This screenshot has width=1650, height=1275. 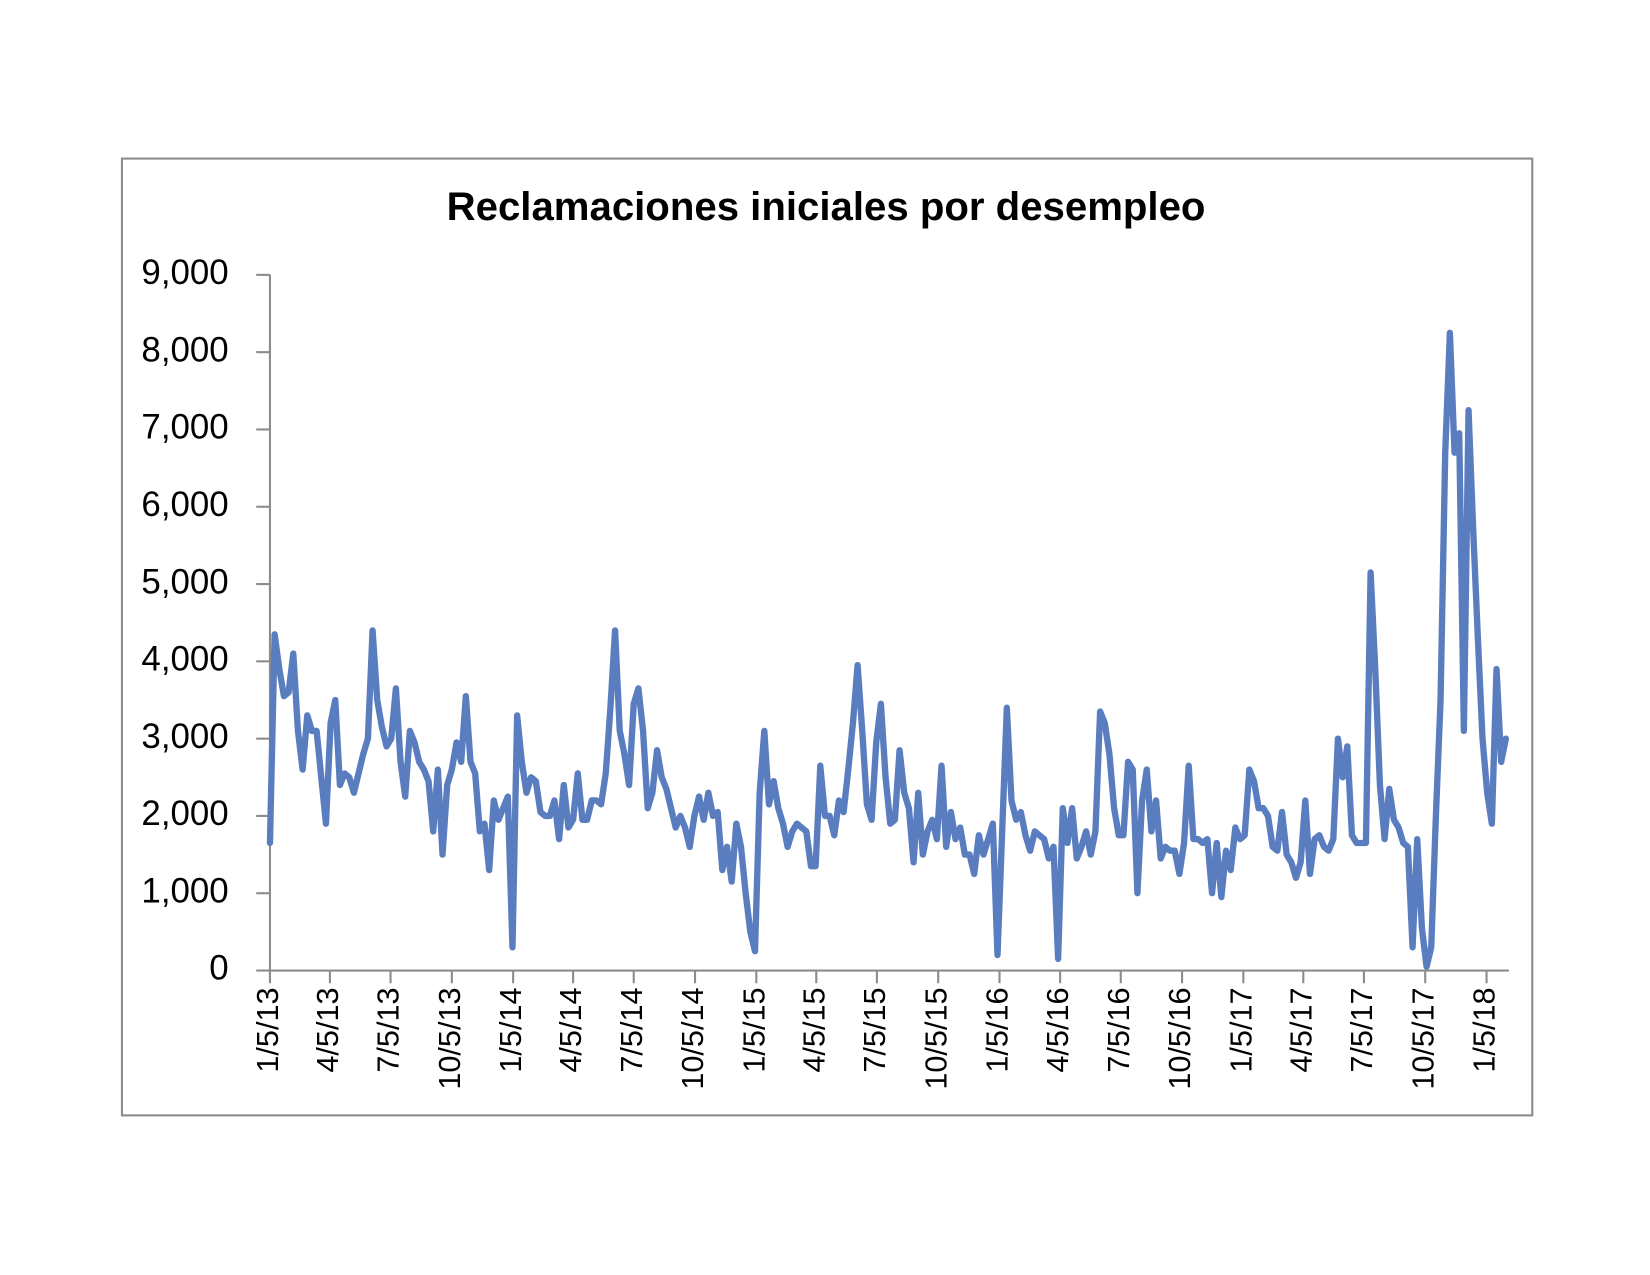 What do you see at coordinates (1058, 1029) in the screenshot?
I see `x-tick-label: 4/5/16` at bounding box center [1058, 1029].